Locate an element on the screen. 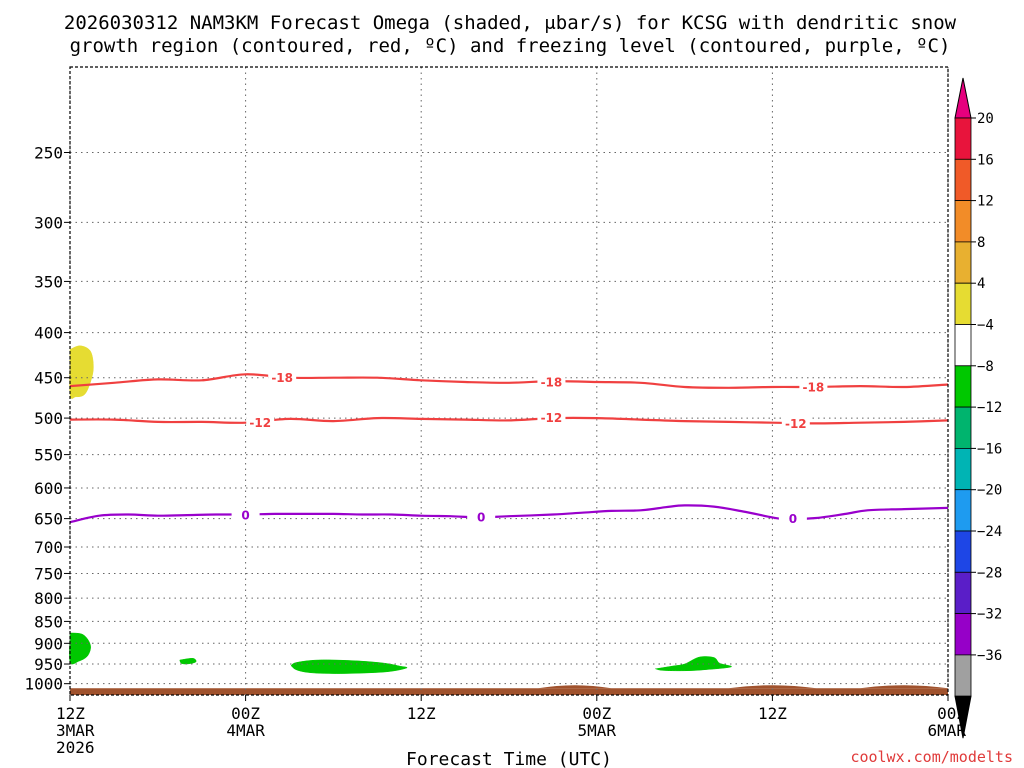  x-tick-label: 4MAR is located at coordinates (245, 730).